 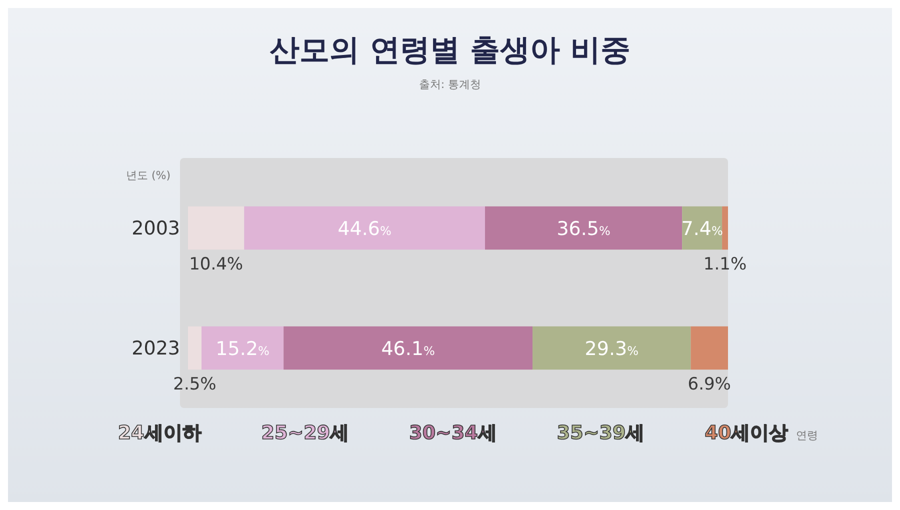 I want to click on data-label: 44.6%, so click(x=365, y=229).